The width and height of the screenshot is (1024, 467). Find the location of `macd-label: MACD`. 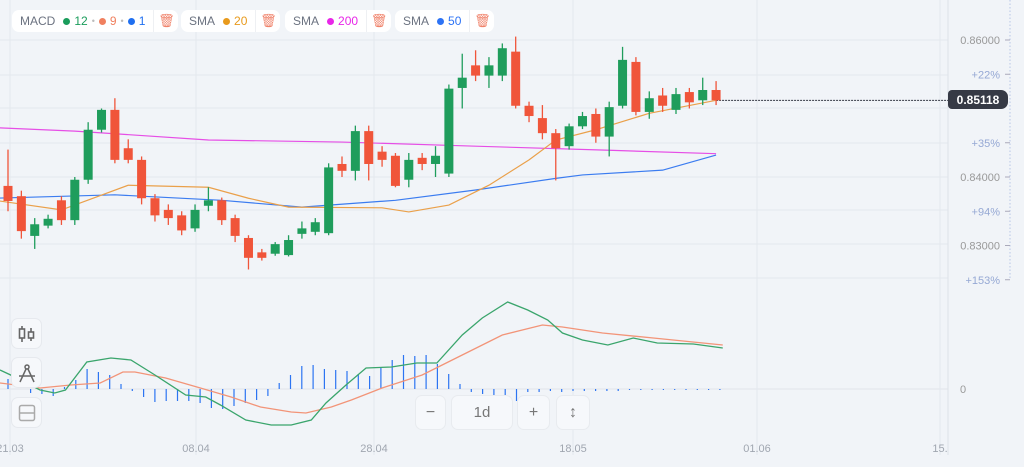

macd-label: MACD is located at coordinates (38, 21).